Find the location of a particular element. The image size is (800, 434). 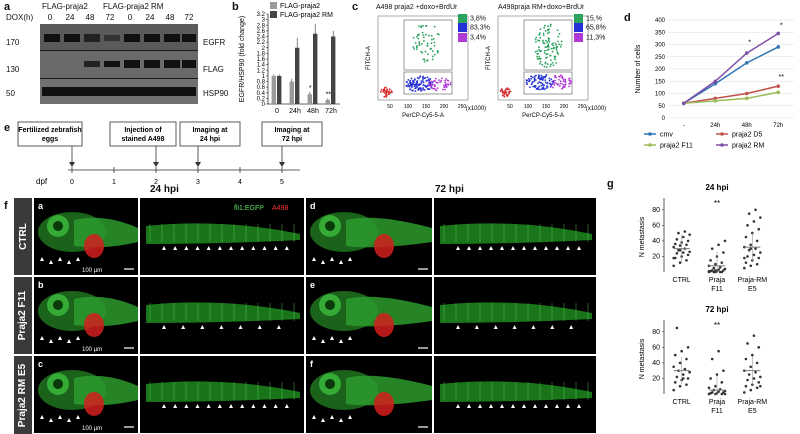

y-tick-label: 2.8 is located at coordinates (261, 26).